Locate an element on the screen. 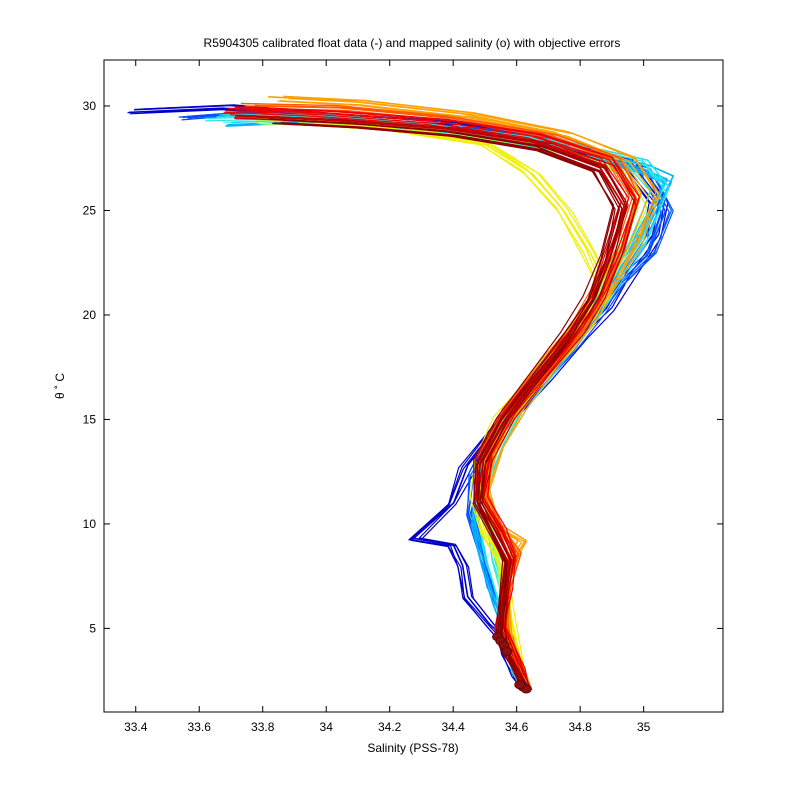 The image size is (800, 800). x-tick-label-1: 33.6 is located at coordinates (200, 727).